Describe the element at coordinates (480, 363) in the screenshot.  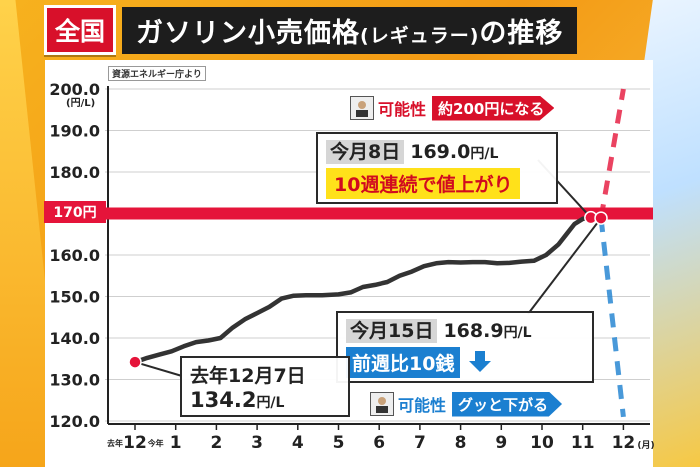
I see `down-arrow-icon` at that location.